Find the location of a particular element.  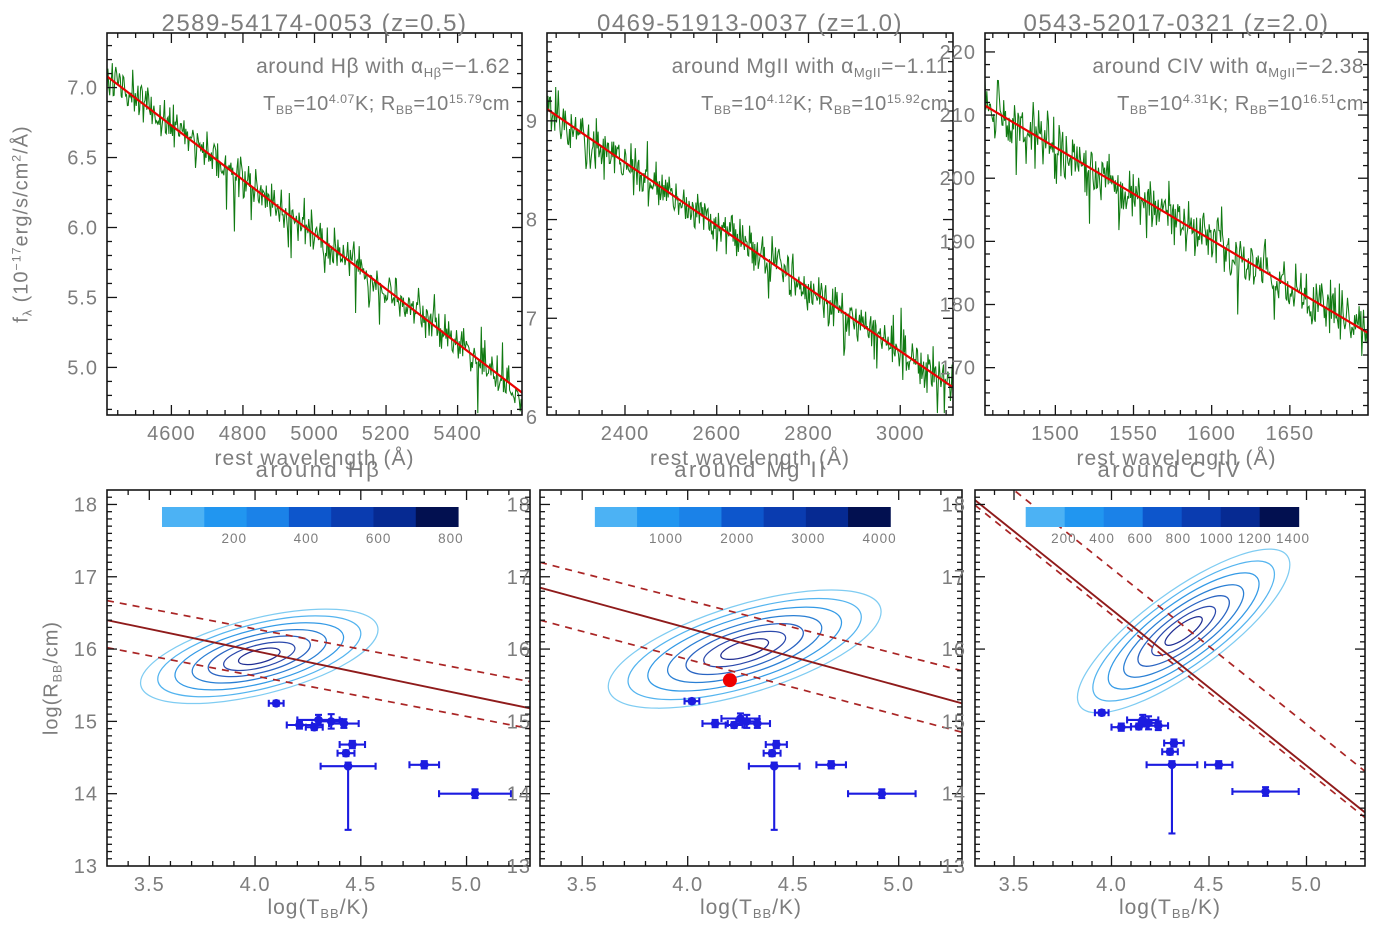

colorbar-tick-label: 1400 is located at coordinates (1293, 538).